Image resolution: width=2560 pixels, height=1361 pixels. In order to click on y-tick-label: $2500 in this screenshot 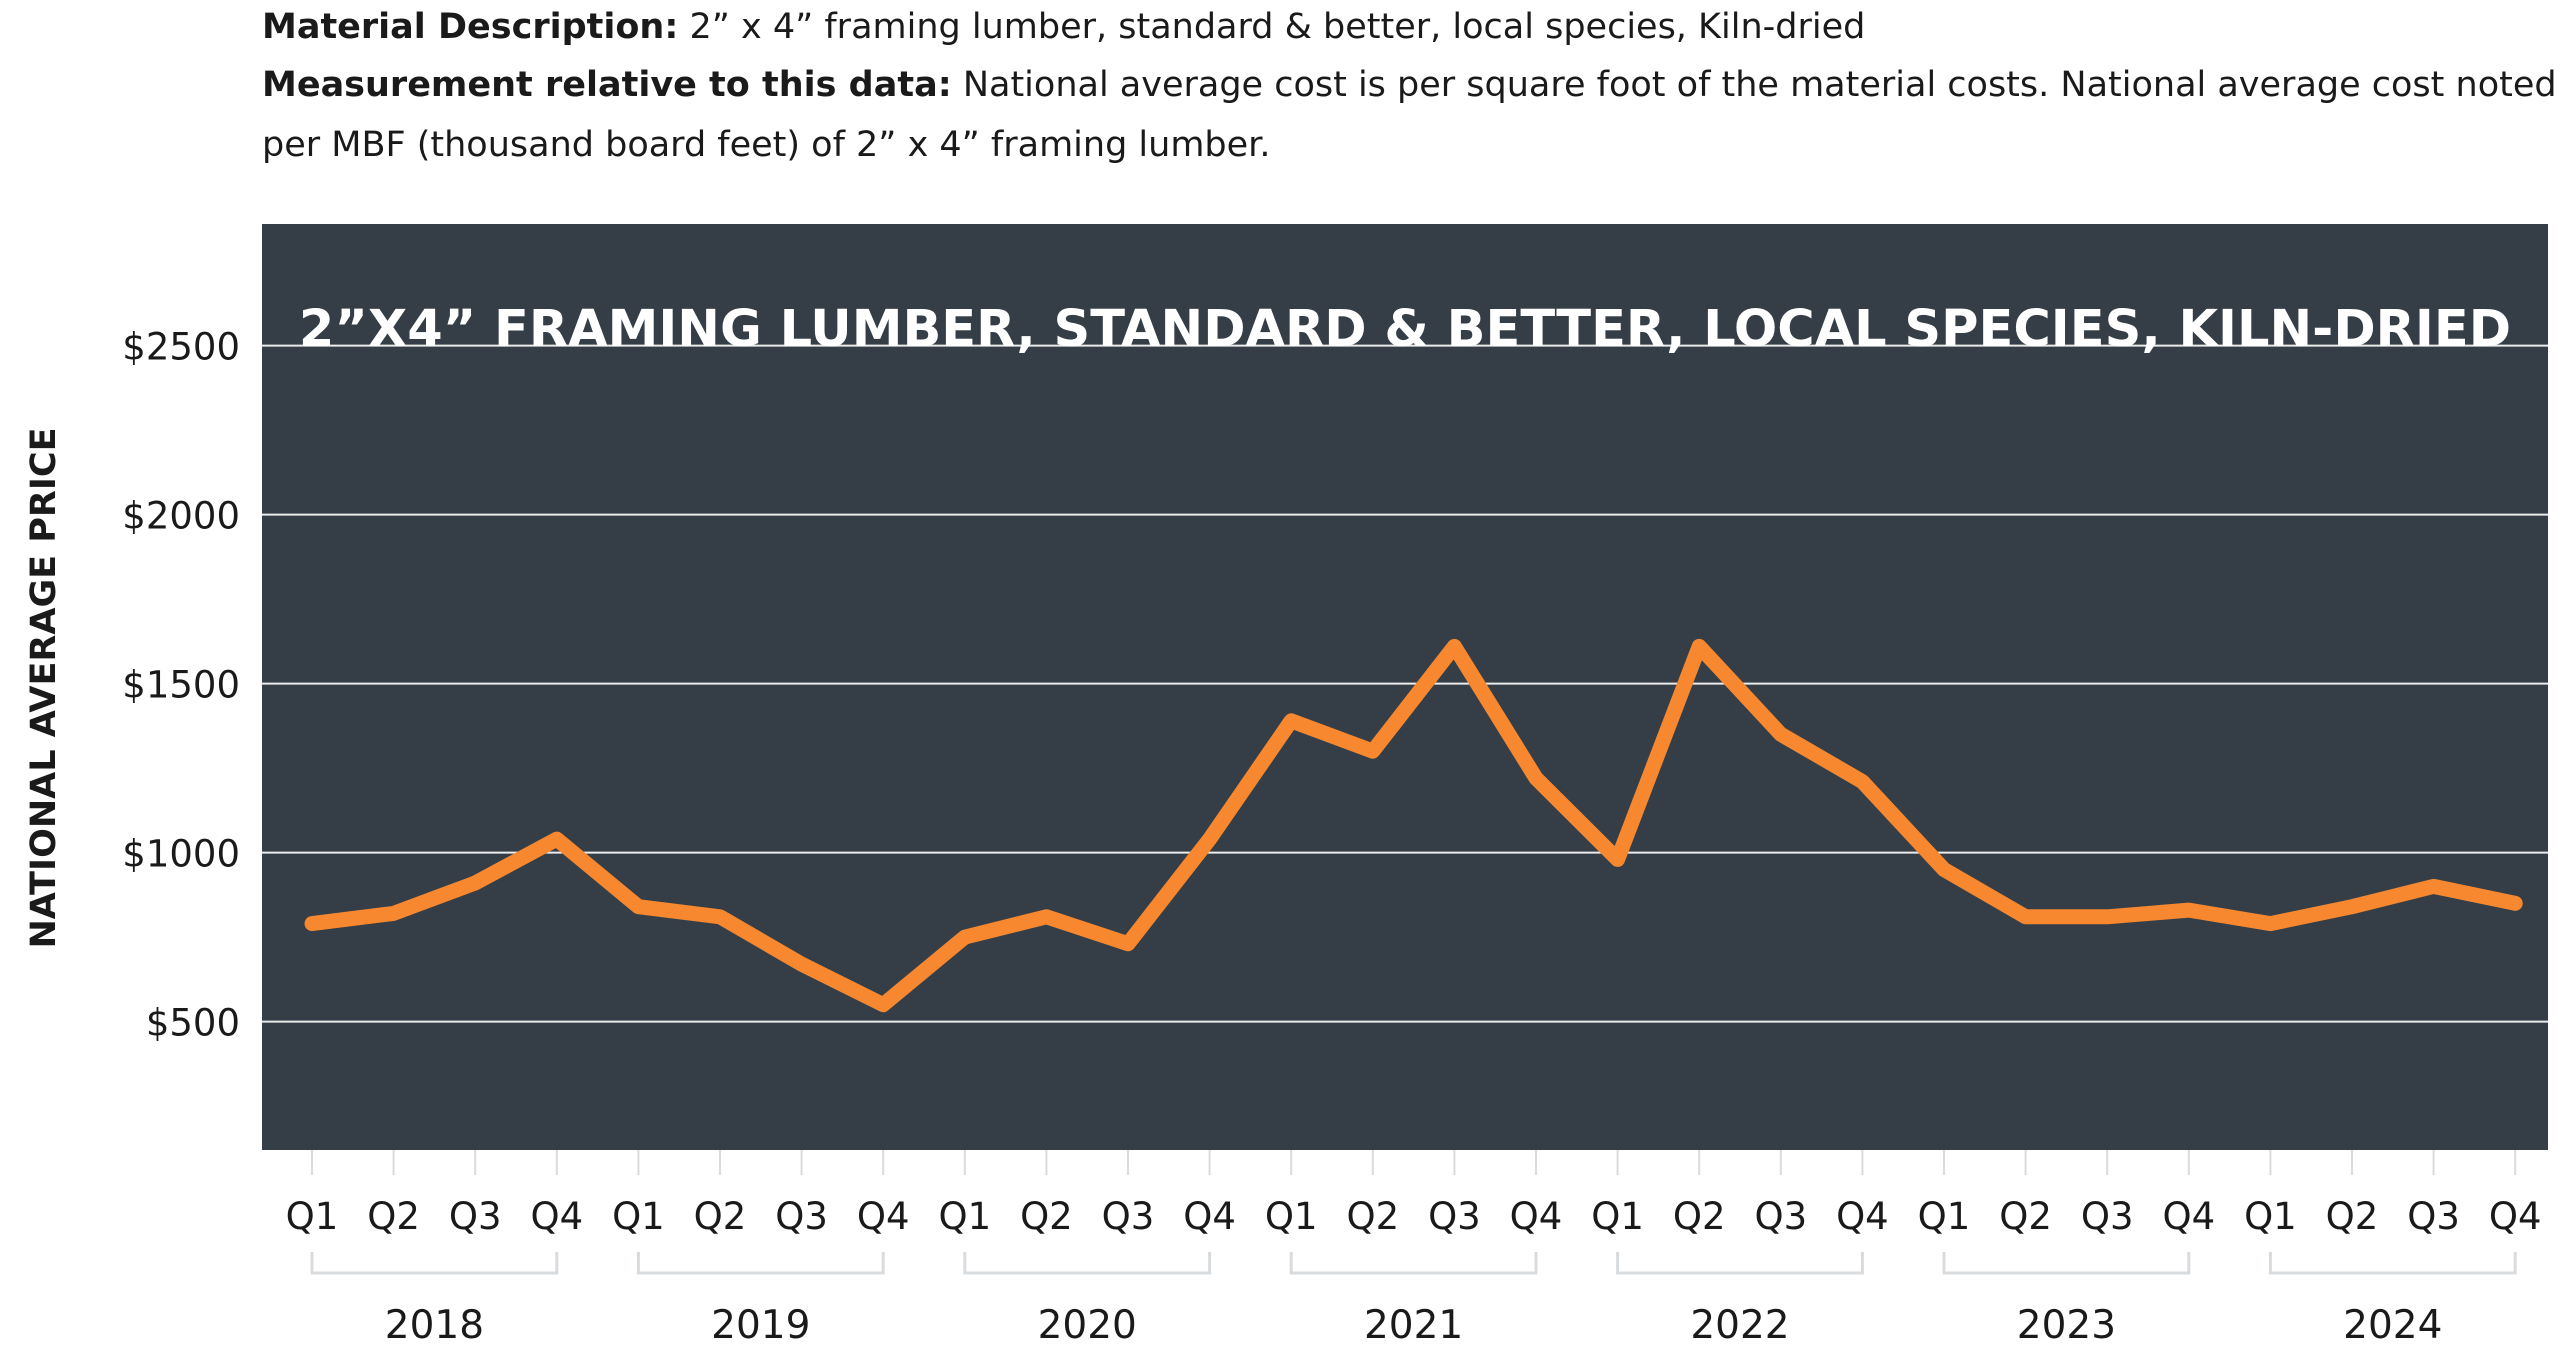, I will do `click(181, 347)`.